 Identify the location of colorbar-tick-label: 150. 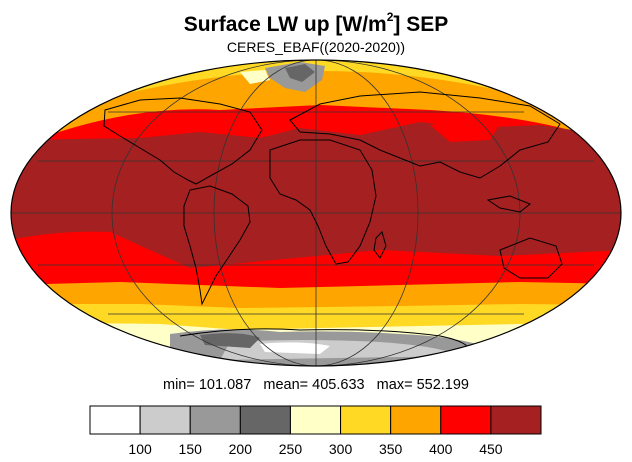
(191, 449).